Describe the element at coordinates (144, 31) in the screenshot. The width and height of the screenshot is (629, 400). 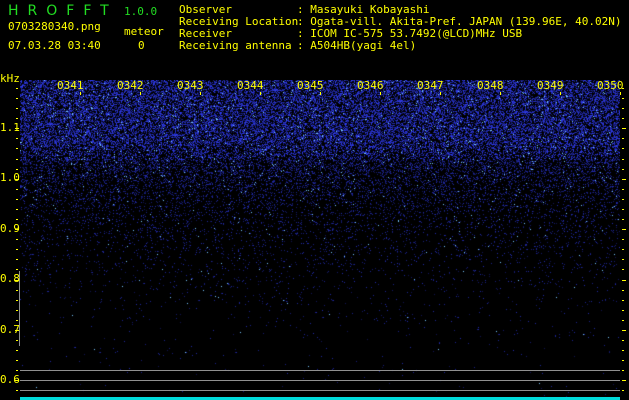
I see `meteor-label: meteor` at that location.